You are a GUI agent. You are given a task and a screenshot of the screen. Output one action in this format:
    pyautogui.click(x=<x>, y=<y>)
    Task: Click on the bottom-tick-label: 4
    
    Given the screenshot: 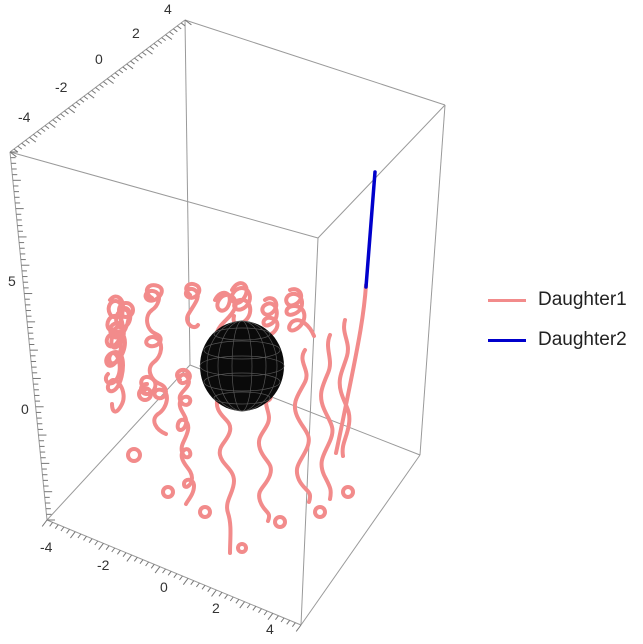 What is the action you would take?
    pyautogui.click(x=270, y=629)
    